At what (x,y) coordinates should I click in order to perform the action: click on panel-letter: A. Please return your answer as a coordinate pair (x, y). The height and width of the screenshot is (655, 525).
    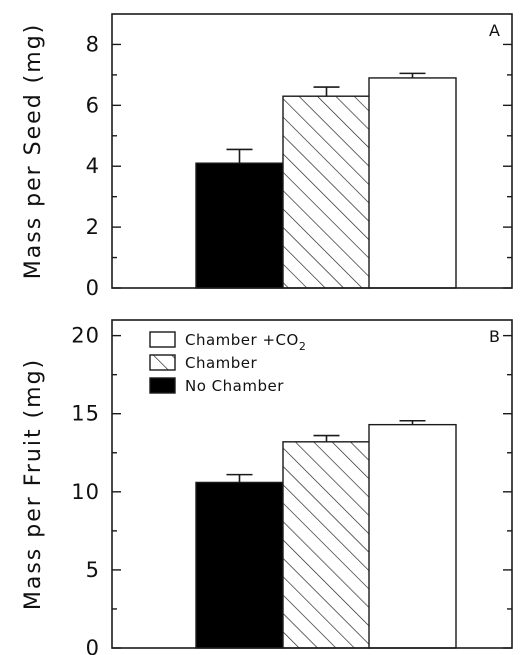
    Looking at the image, I should click on (494, 30).